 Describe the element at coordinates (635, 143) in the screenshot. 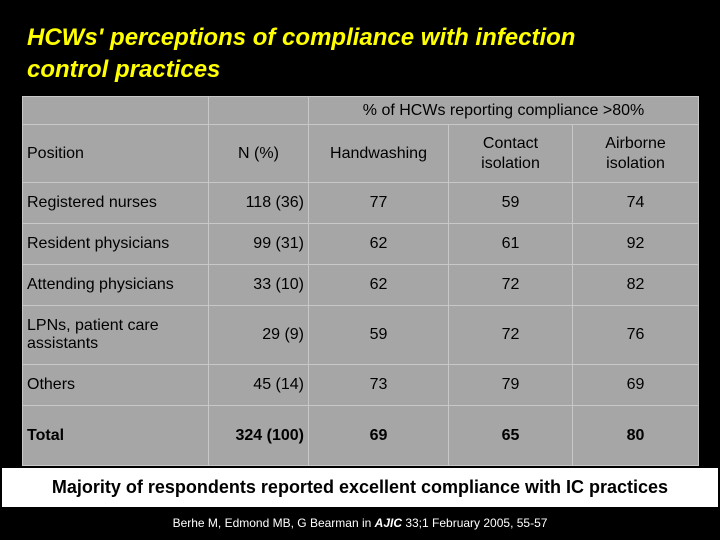

I see `header-airborne-line-1: Airborne` at that location.